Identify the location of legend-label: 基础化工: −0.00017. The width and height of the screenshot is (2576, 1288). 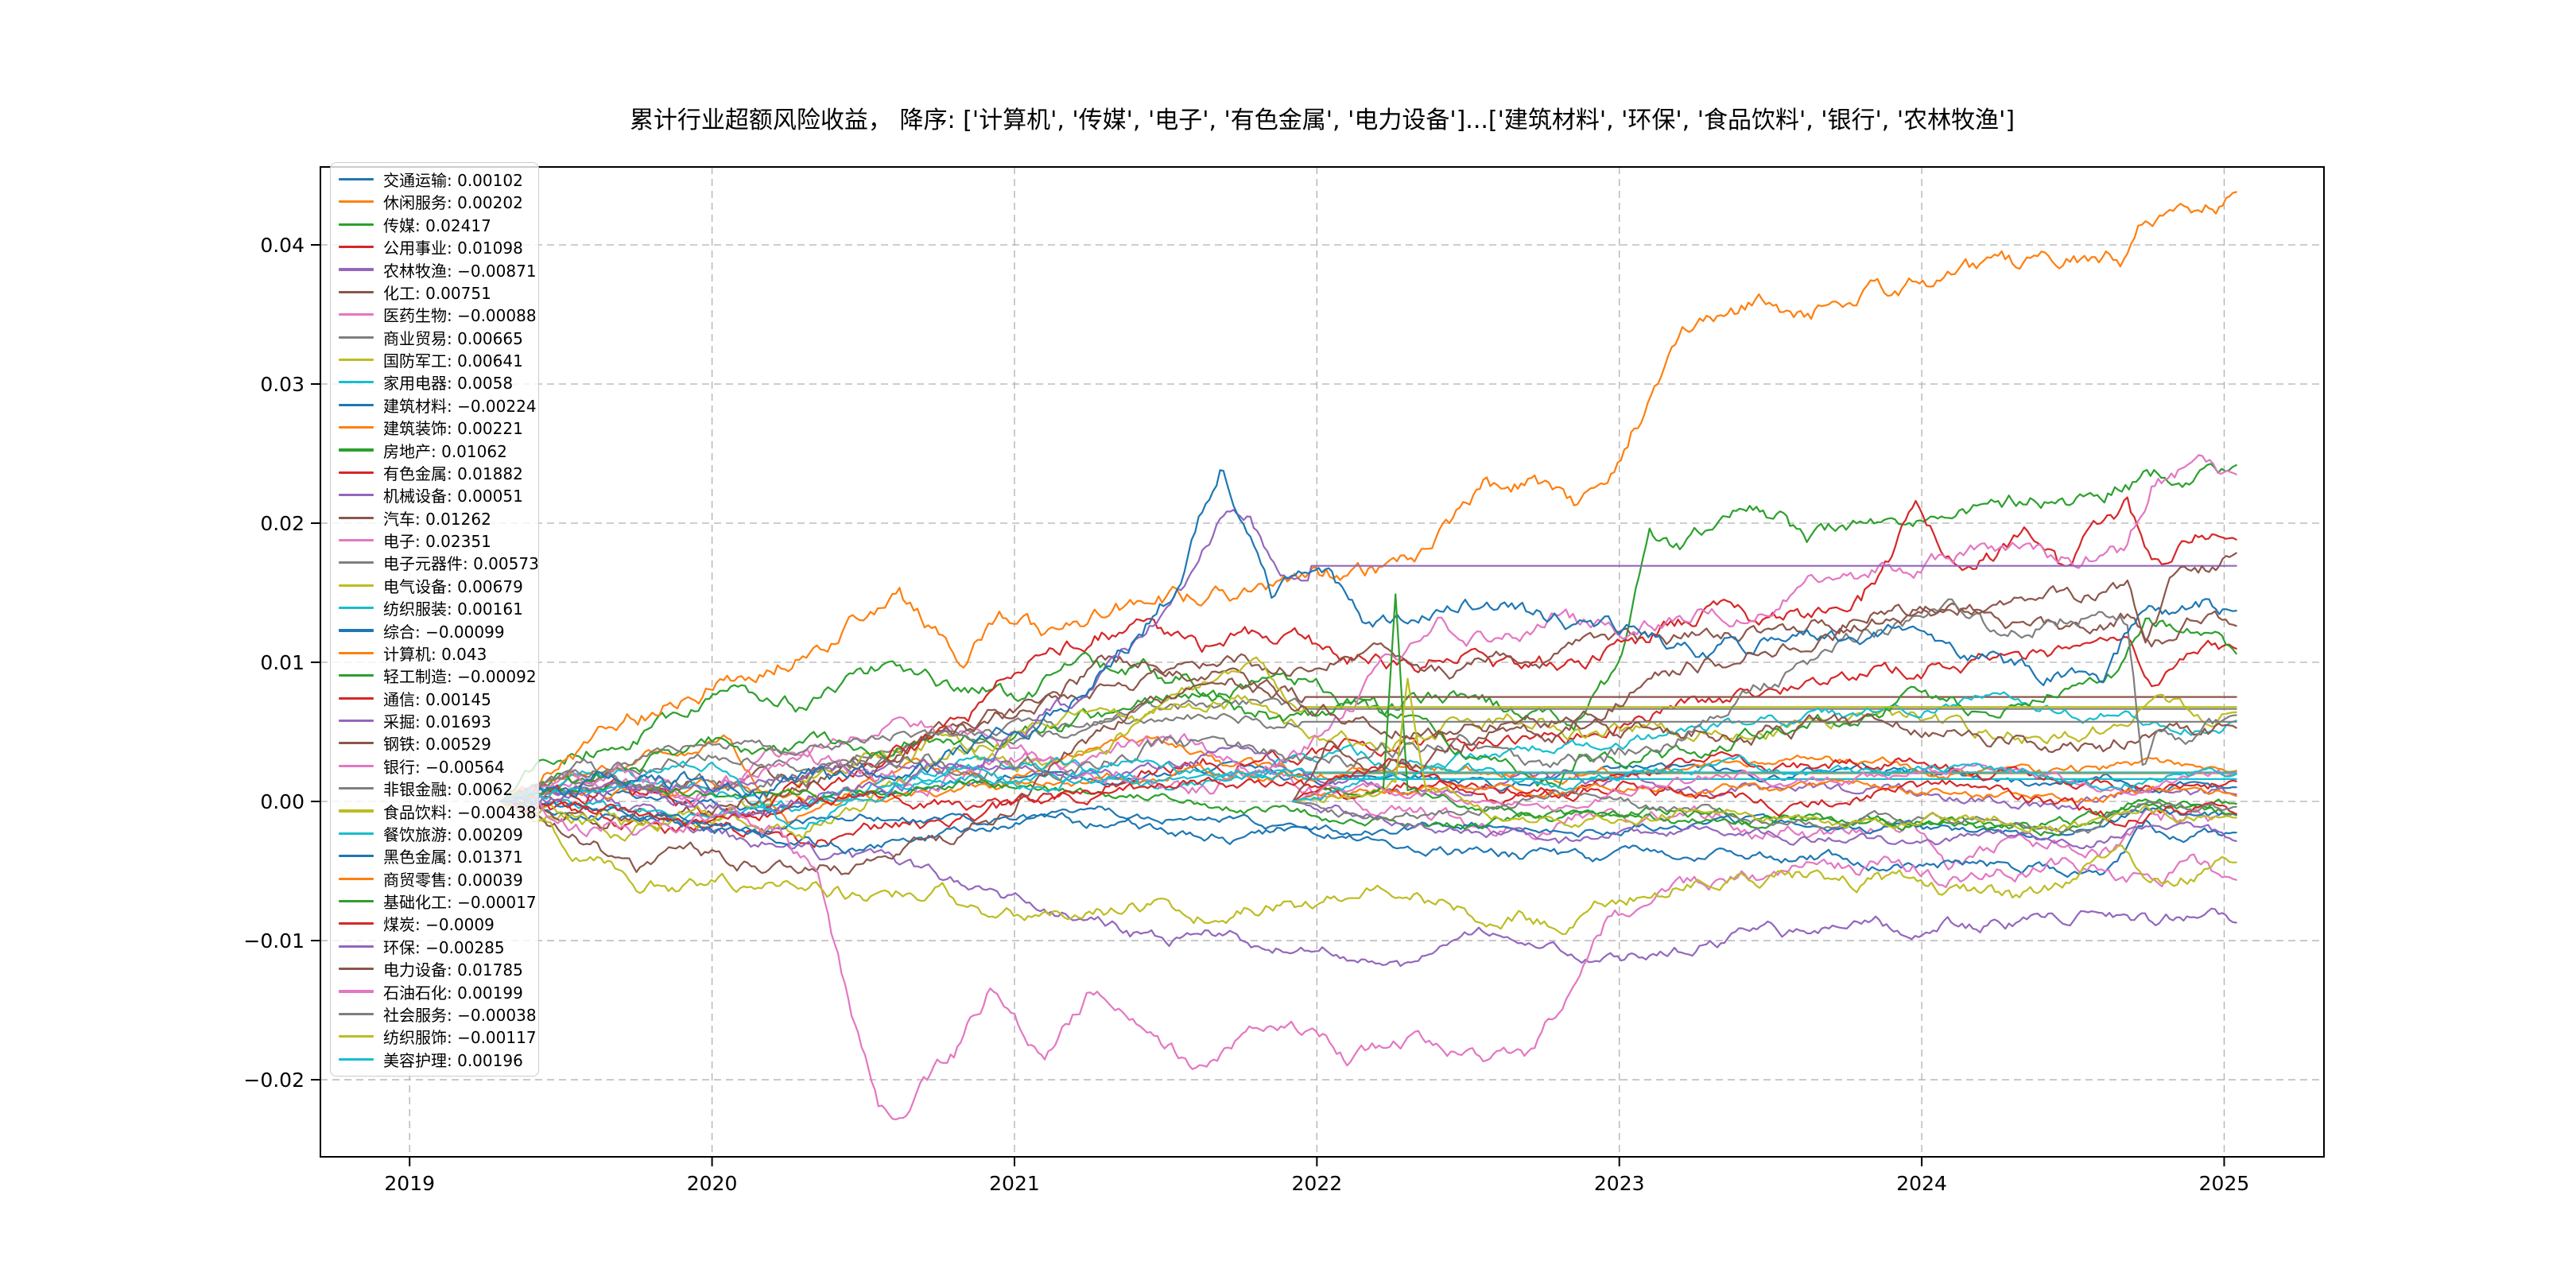
(460, 903).